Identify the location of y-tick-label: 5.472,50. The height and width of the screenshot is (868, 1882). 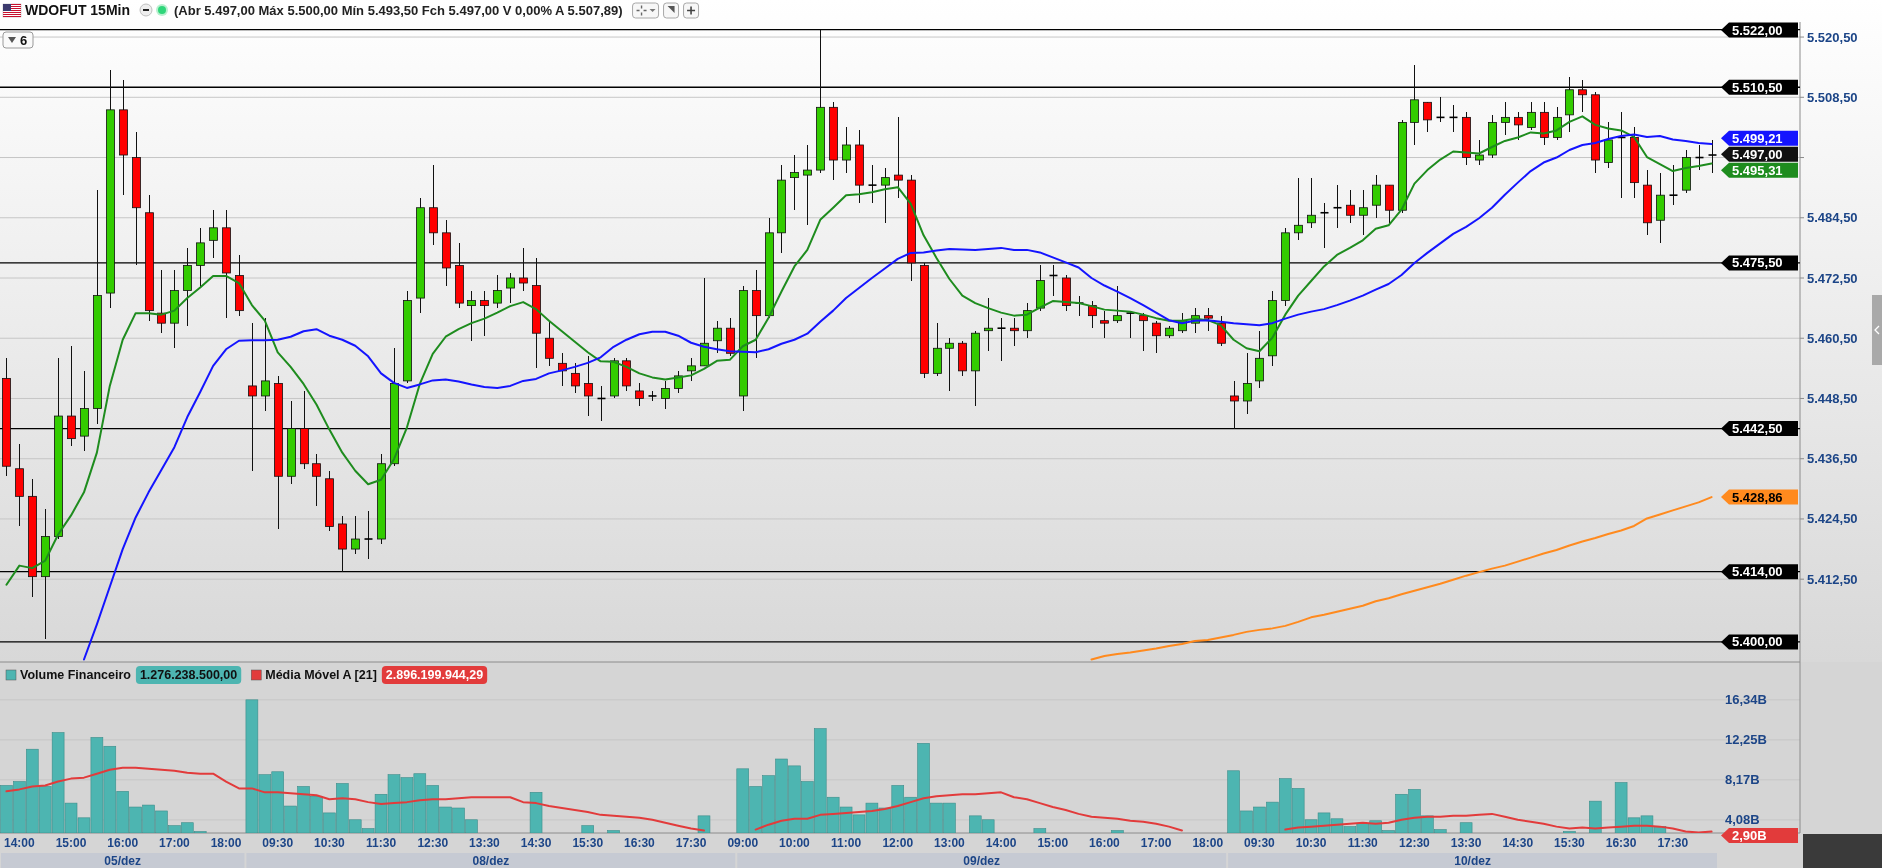
(1832, 278).